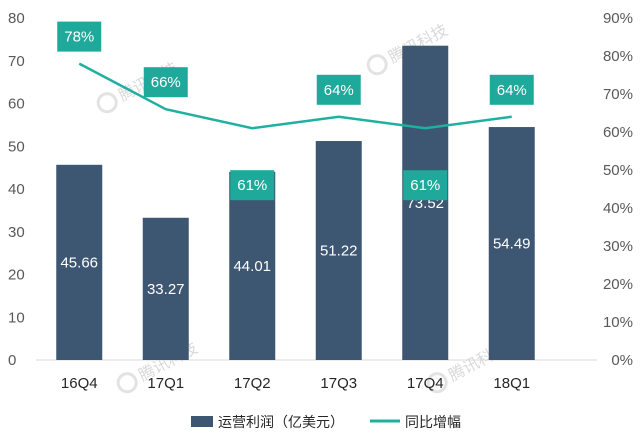 The width and height of the screenshot is (641, 440). I want to click on x-tick-label: 17Q4, so click(425, 383).